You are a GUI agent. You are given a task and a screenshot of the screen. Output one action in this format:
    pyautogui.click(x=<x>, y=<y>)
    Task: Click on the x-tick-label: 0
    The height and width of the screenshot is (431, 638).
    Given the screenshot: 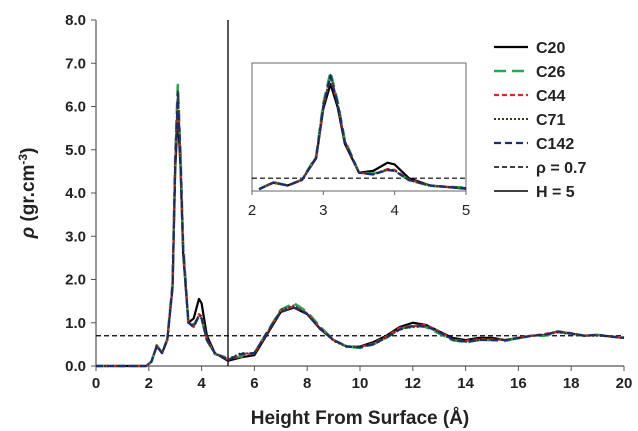 What is the action you would take?
    pyautogui.click(x=96, y=383)
    